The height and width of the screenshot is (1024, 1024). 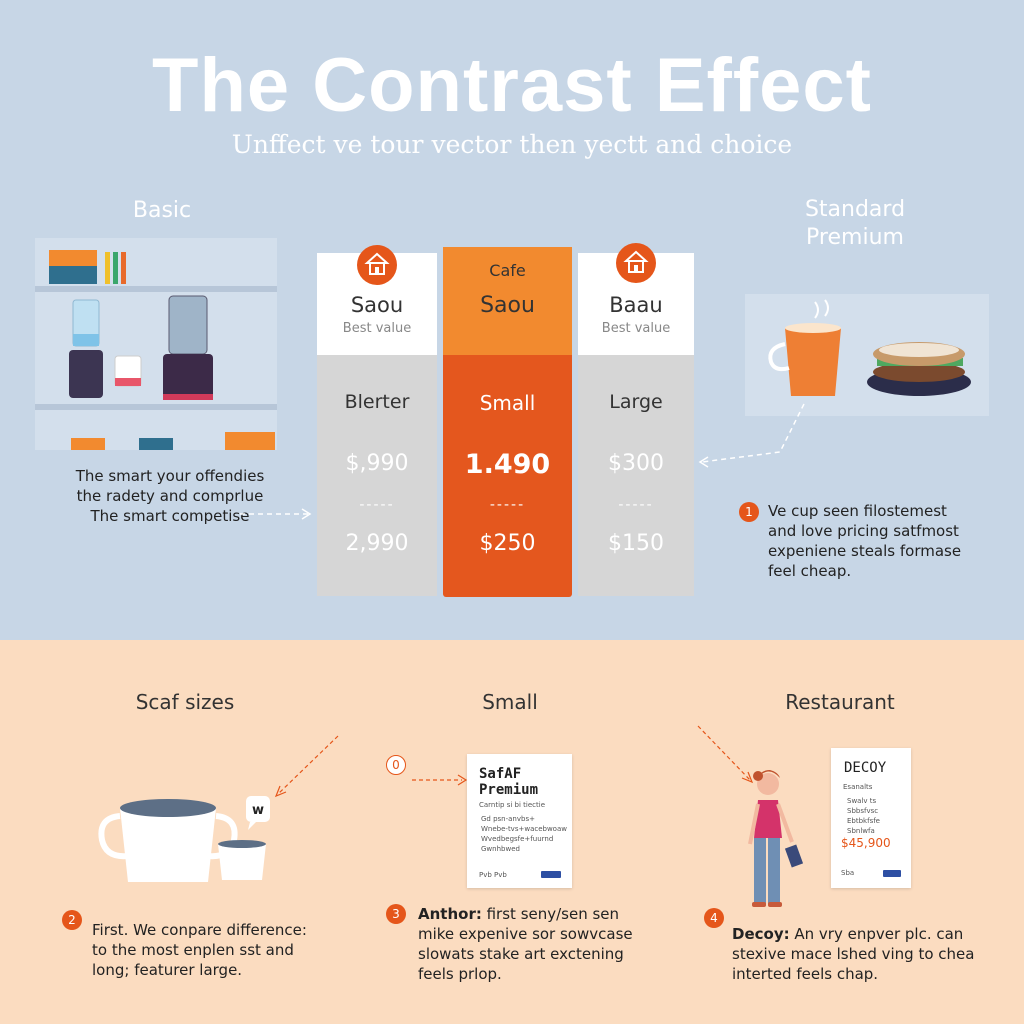 What do you see at coordinates (507, 403) in the screenshot?
I see `plan-size: Small` at bounding box center [507, 403].